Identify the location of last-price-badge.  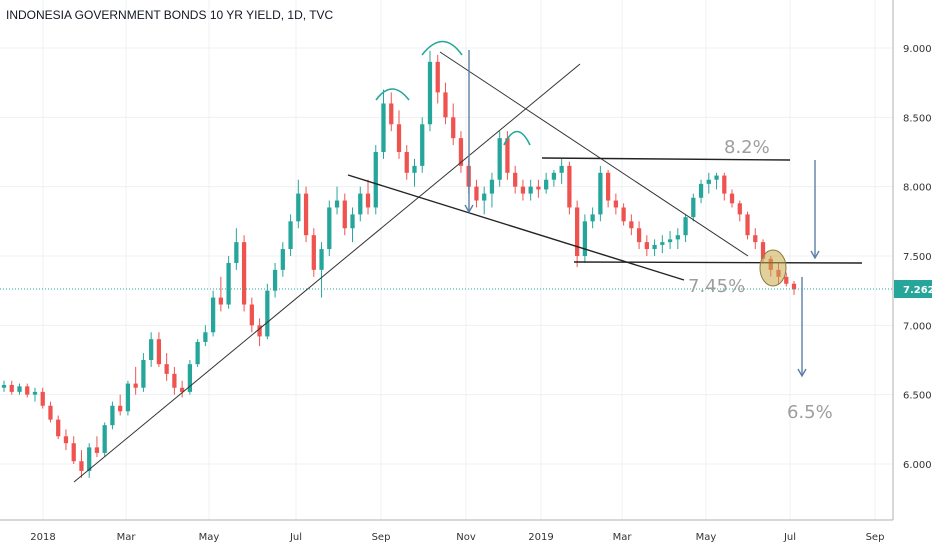
(913, 289).